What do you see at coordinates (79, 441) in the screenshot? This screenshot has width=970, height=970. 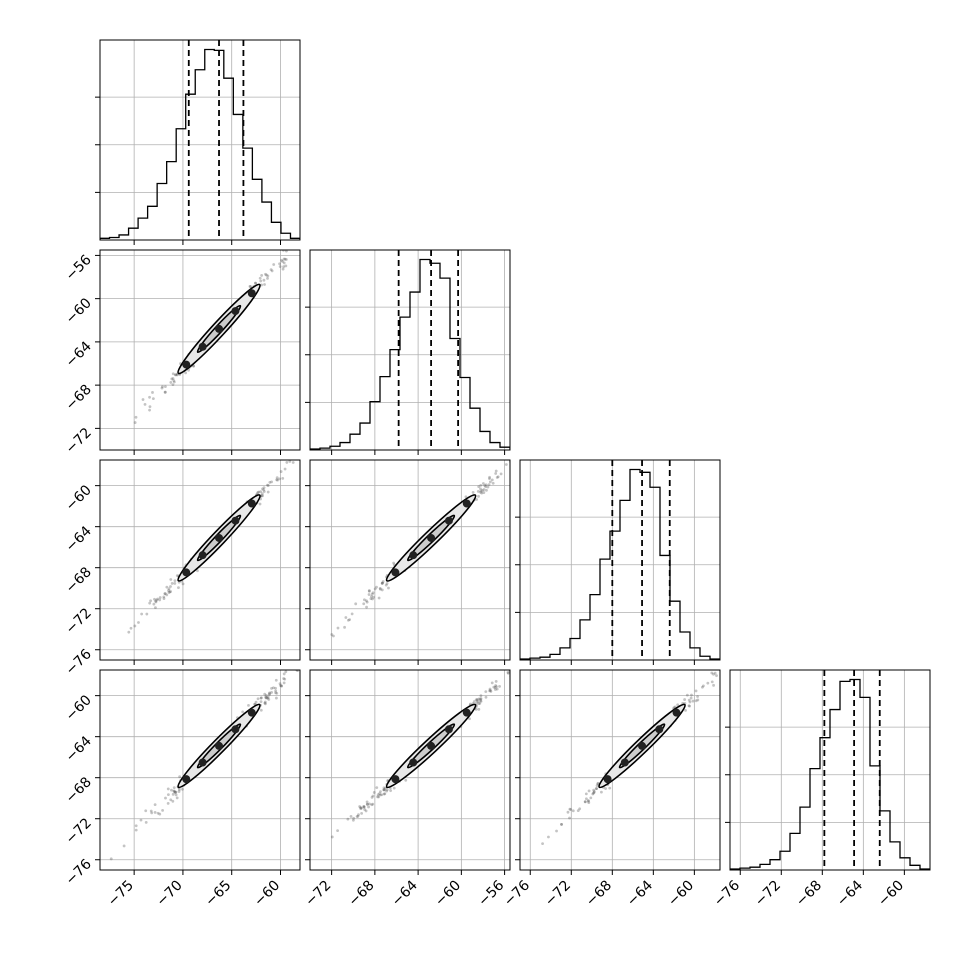 I see `y-tick-label: −72` at bounding box center [79, 441].